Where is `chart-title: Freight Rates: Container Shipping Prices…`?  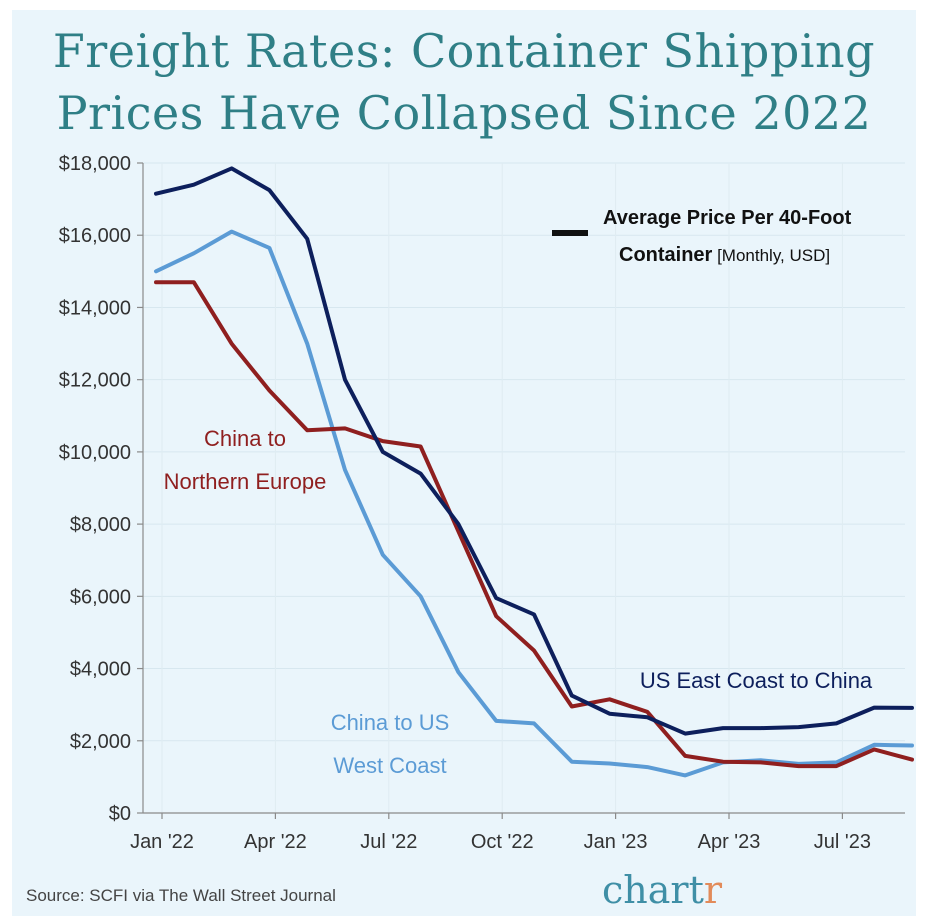
chart-title: Freight Rates: Container Shipping Prices… is located at coordinates (464, 82).